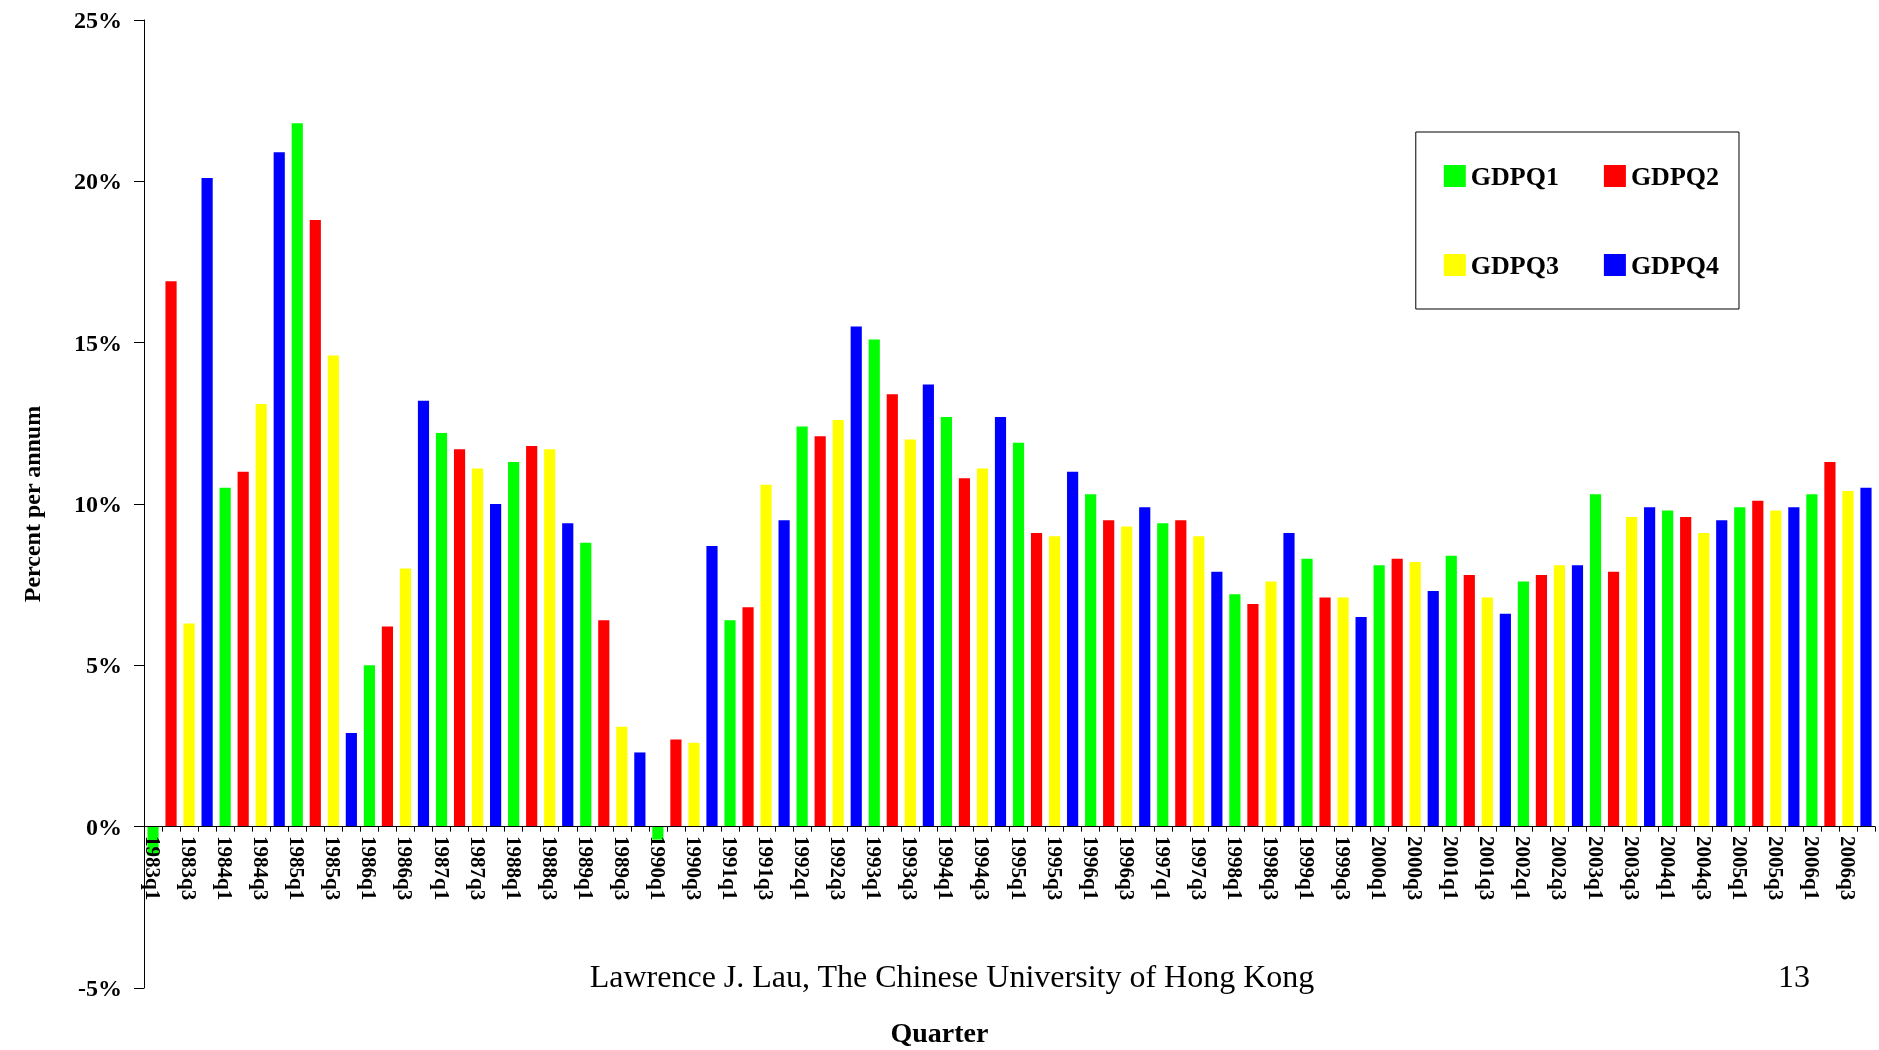  What do you see at coordinates (952, 976) in the screenshot?
I see `annotation: Lawrence J. Lau, The Chinese University of Hong Kong` at bounding box center [952, 976].